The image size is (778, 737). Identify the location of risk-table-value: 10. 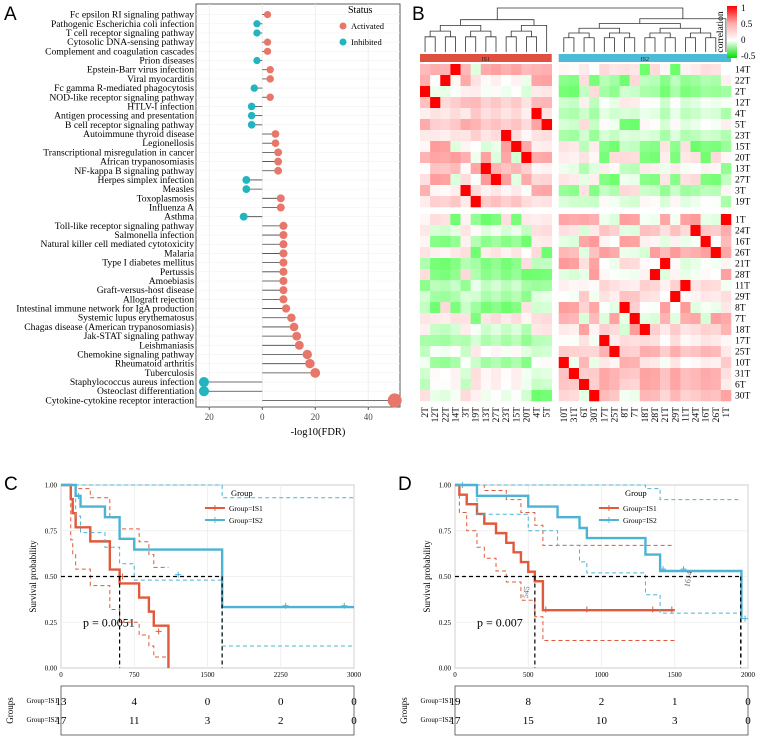
(602, 721).